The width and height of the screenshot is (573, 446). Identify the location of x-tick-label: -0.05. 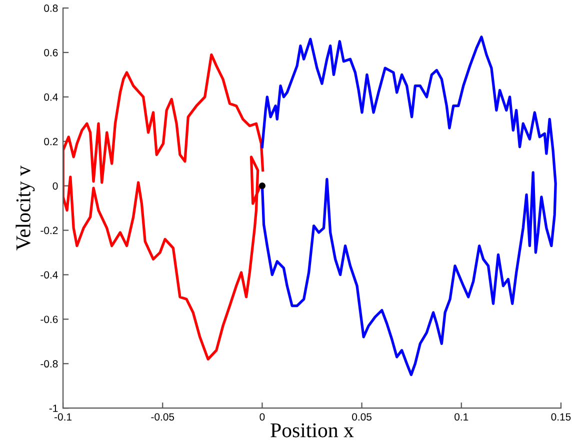
(162, 417).